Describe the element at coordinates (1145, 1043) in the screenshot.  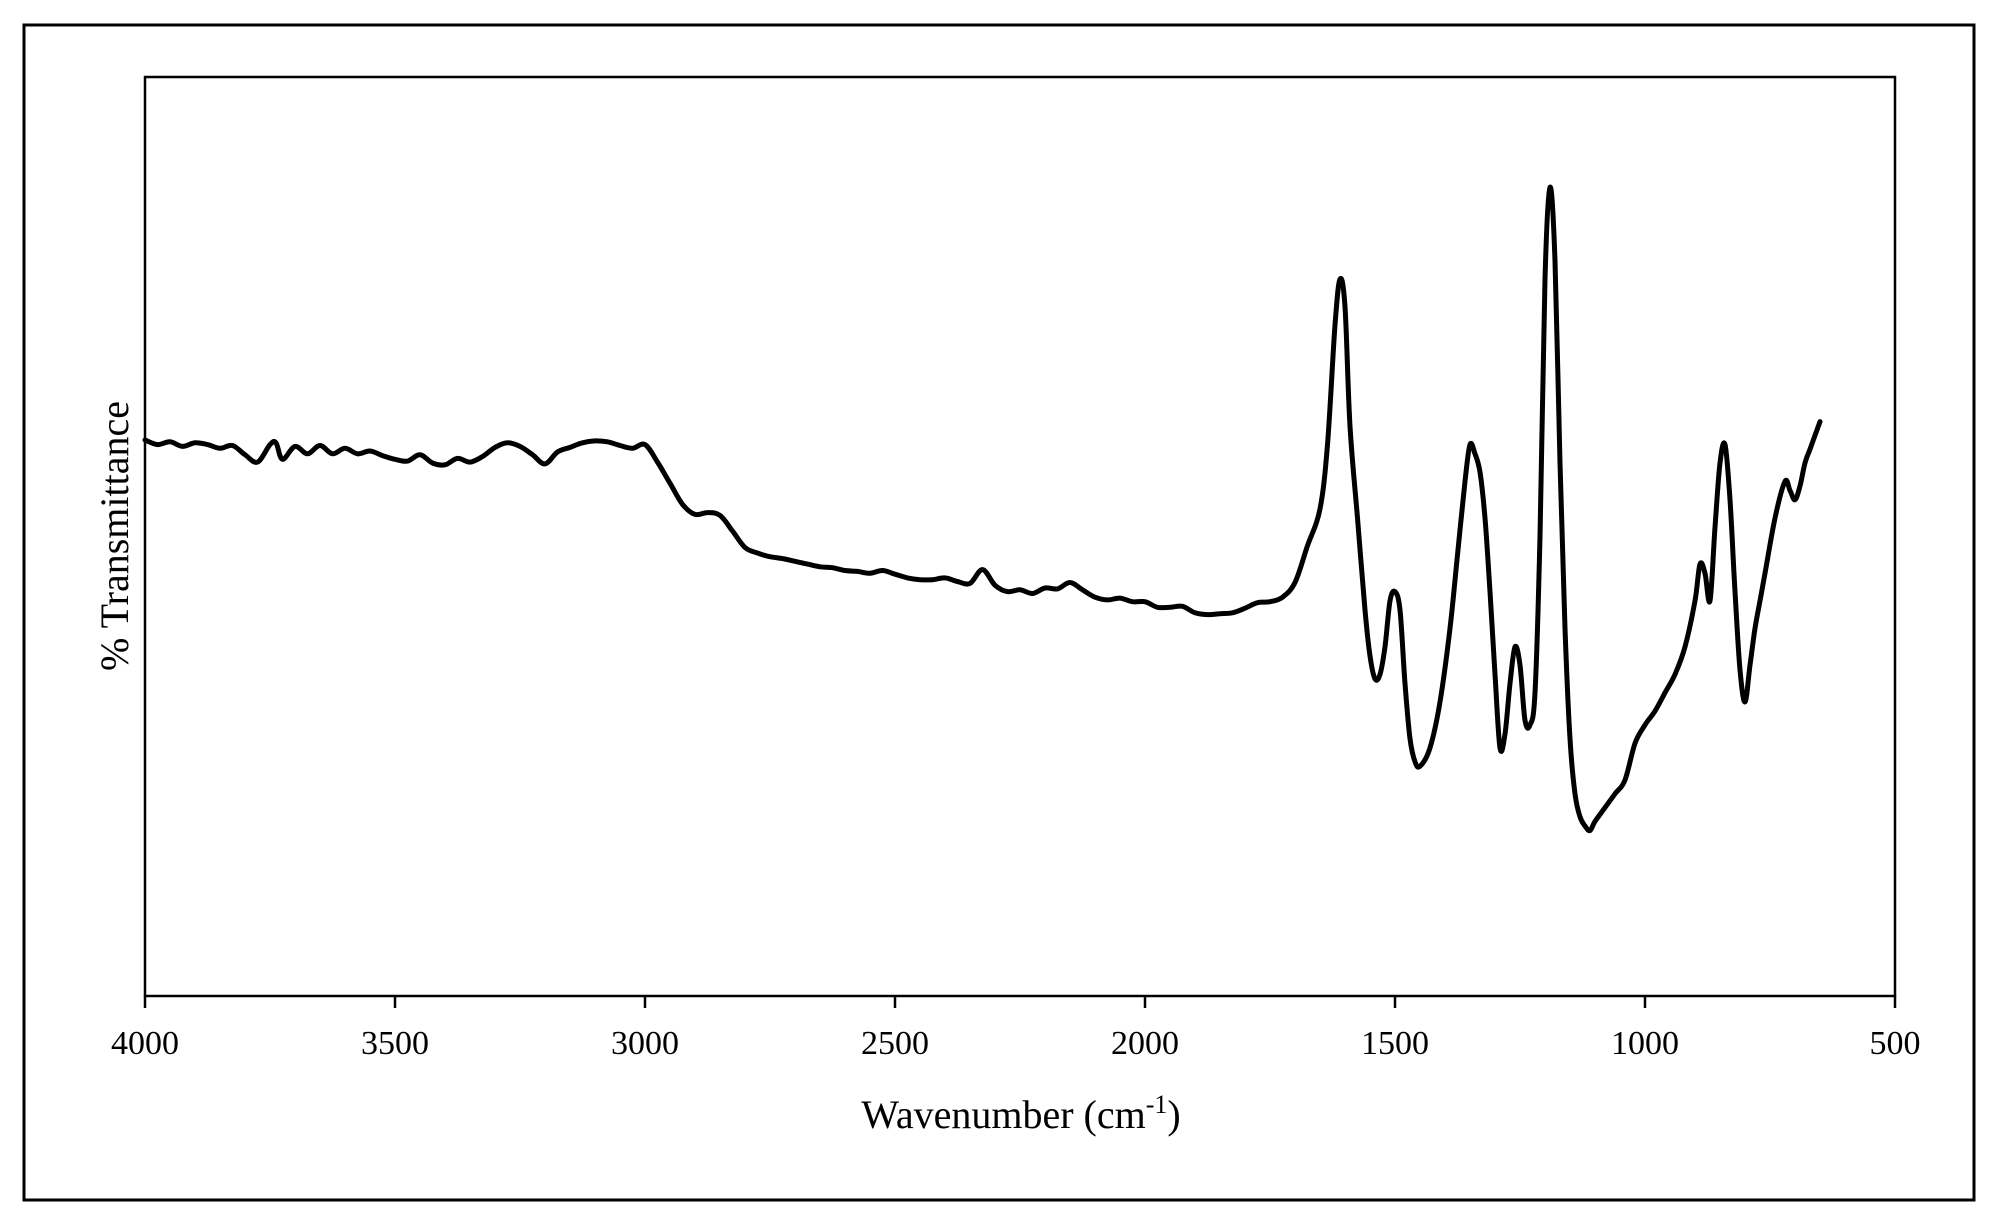
I see `x-tick-label: 2000` at that location.